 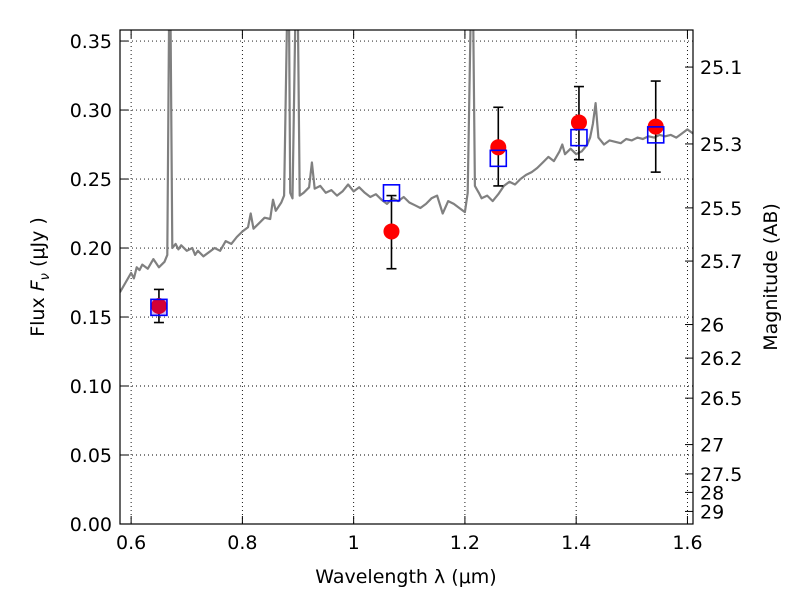 I want to click on x-tick-label: 0.8, so click(x=242, y=543).